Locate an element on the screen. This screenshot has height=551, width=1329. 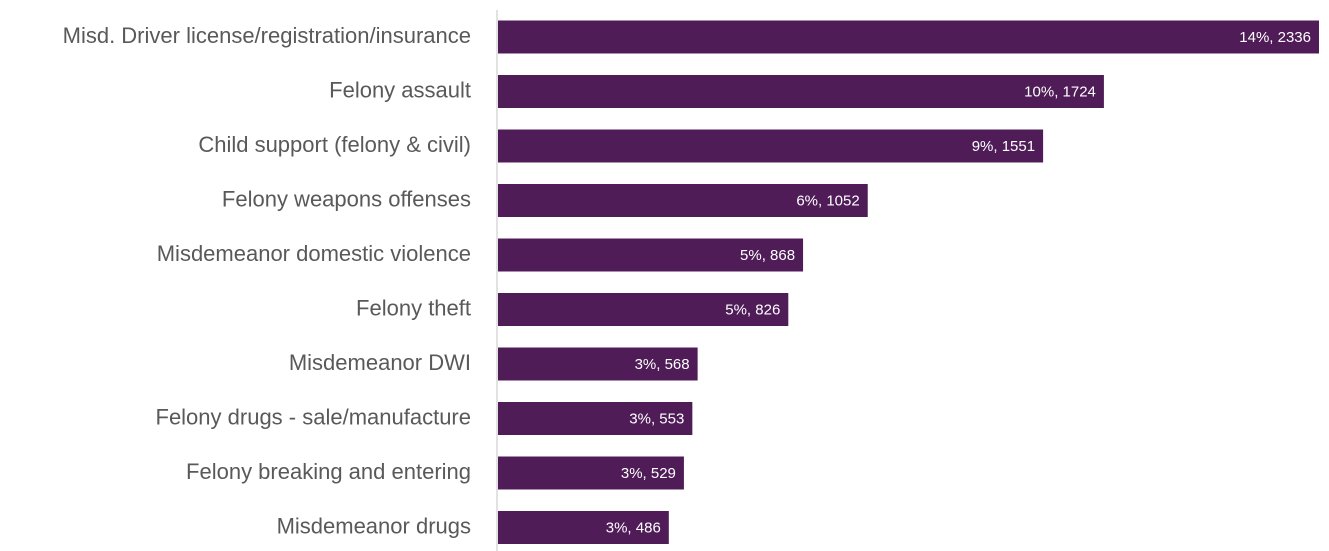
category-label-9: Misdemeanor drugs is located at coordinates (374, 525).